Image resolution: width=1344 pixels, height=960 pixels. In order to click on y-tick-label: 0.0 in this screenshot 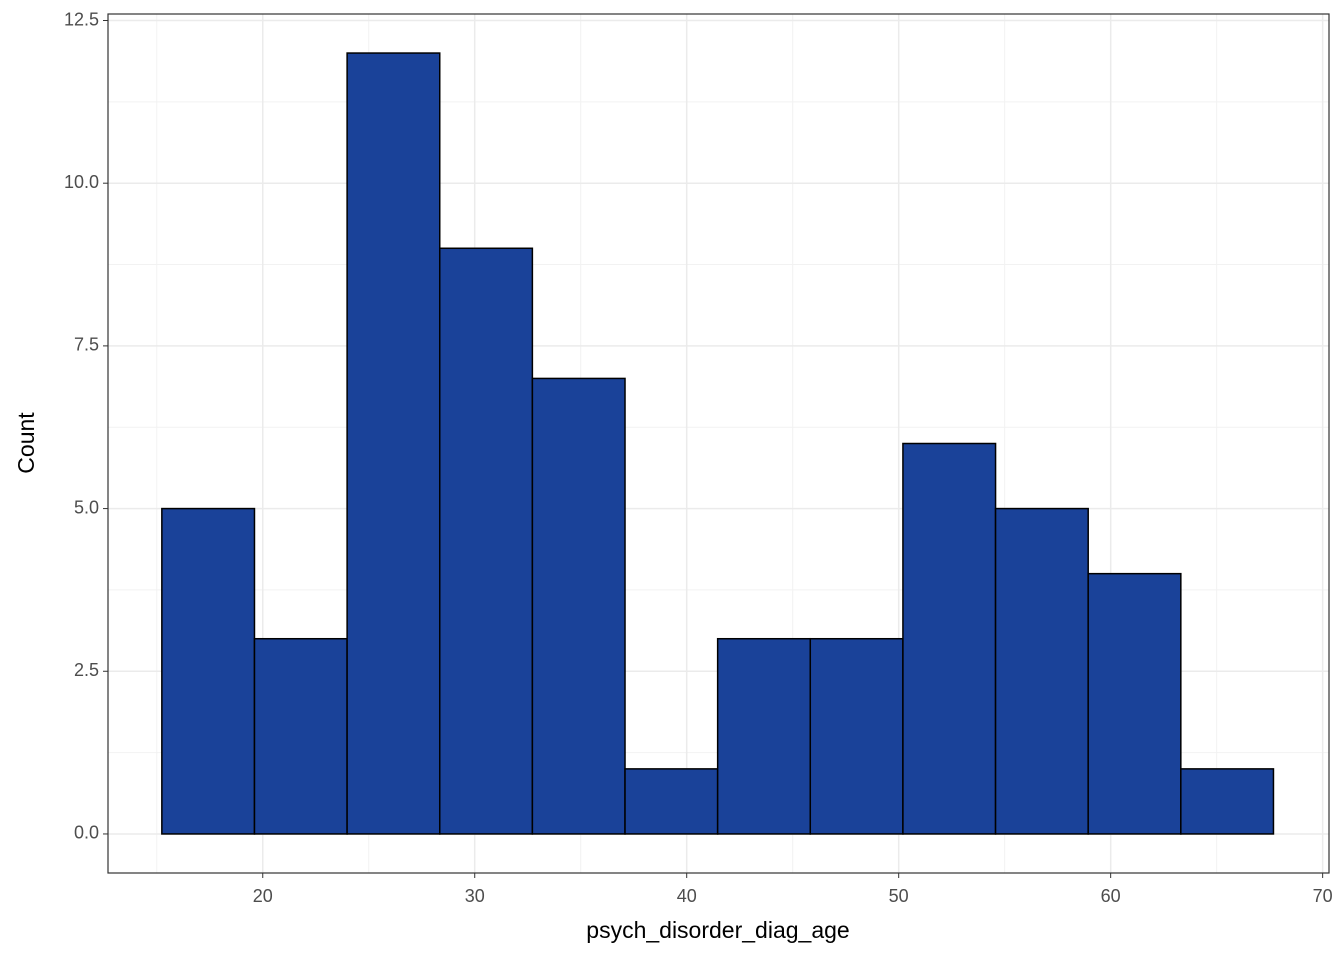, I will do `click(86, 833)`.